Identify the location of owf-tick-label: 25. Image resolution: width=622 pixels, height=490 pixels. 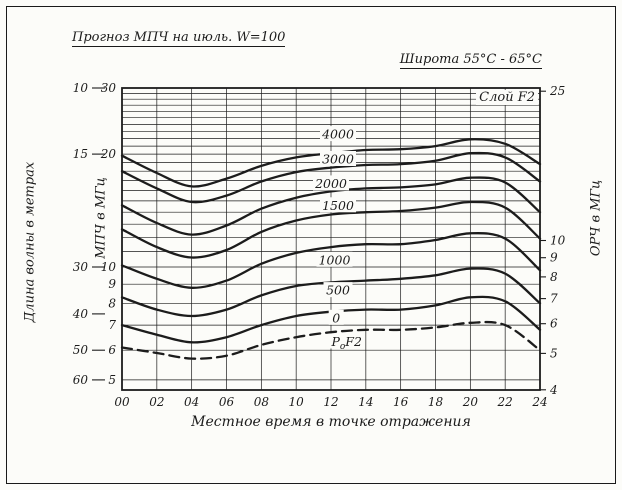
(557, 91).